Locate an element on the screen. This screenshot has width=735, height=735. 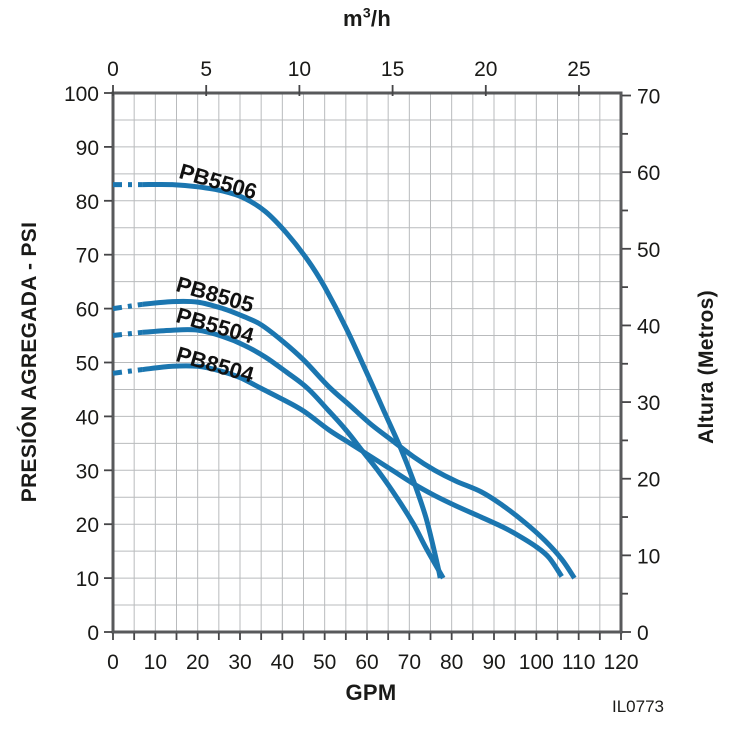
y-axis-right-ticks: 0 10 20 30 40 50 60 70 is located at coordinates (641, 365).